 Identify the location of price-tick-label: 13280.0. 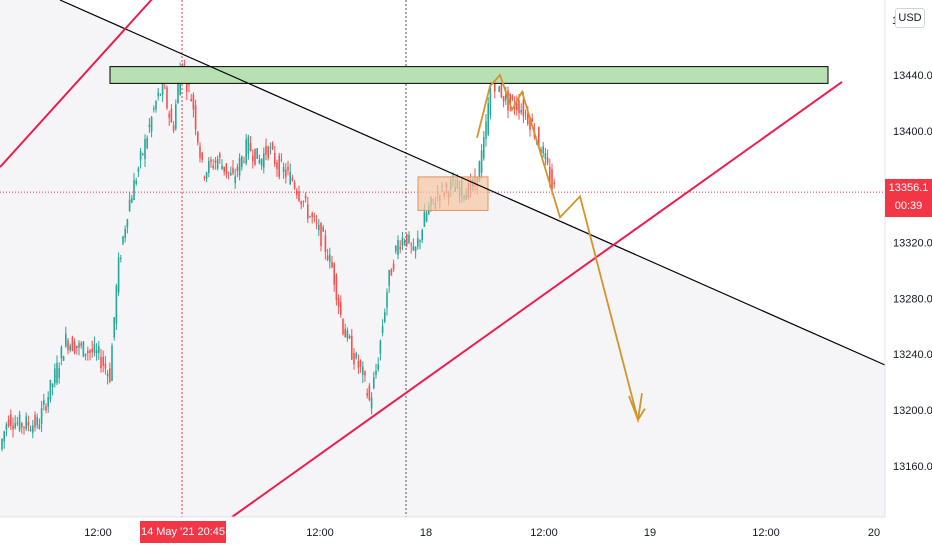
(912, 299).